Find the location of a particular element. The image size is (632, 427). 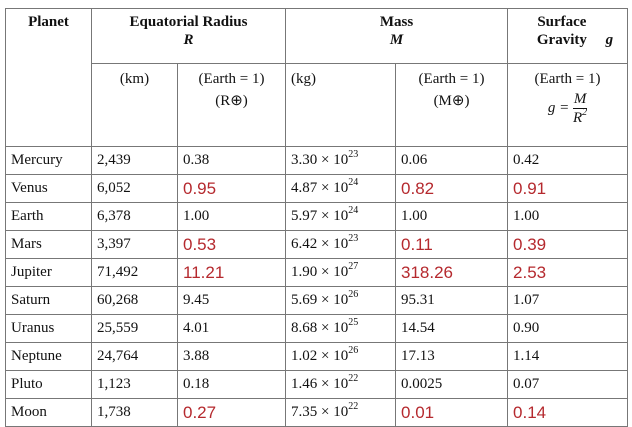

table-cell: 17.13 is located at coordinates (452, 356).